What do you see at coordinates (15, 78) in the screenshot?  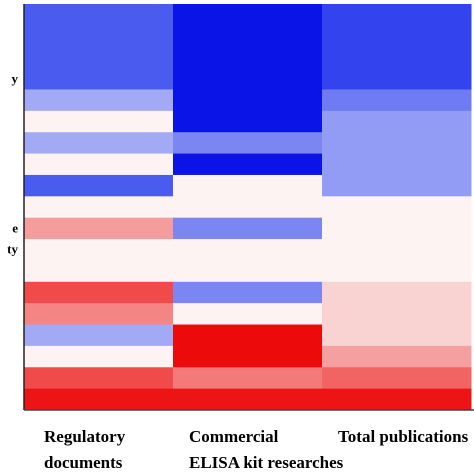 I see `y-tick-label: y` at bounding box center [15, 78].